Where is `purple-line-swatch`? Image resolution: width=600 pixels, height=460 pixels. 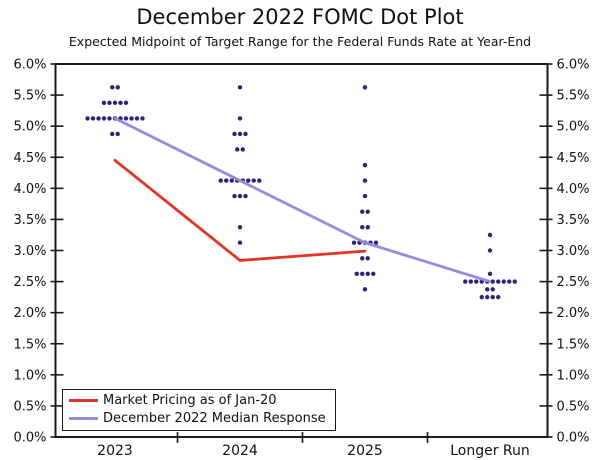 purple-line-swatch is located at coordinates (83, 418).